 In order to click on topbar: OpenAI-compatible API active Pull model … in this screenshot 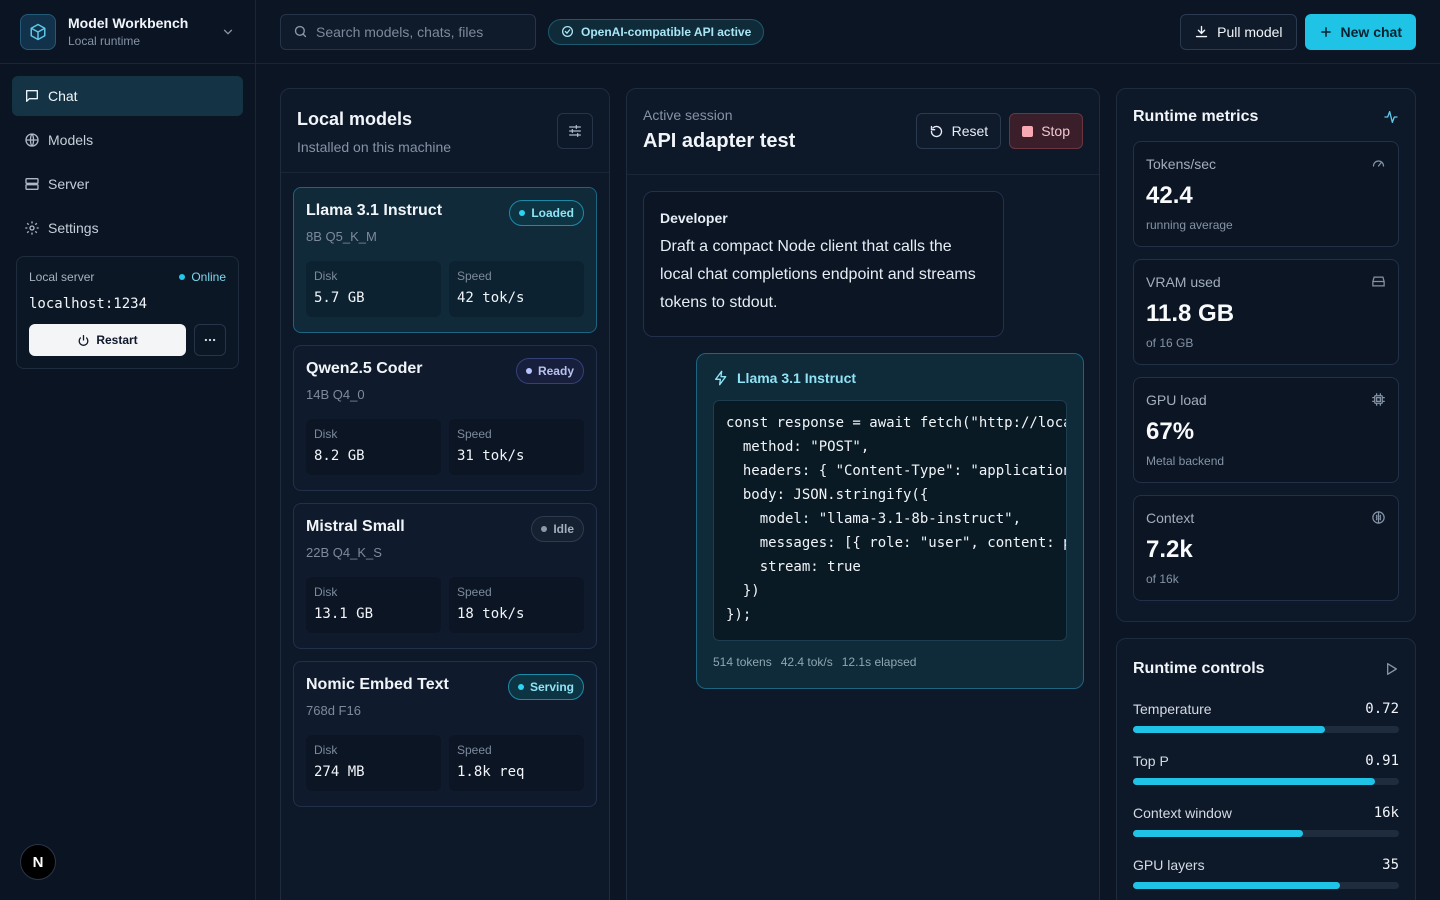, I will do `click(848, 32)`.